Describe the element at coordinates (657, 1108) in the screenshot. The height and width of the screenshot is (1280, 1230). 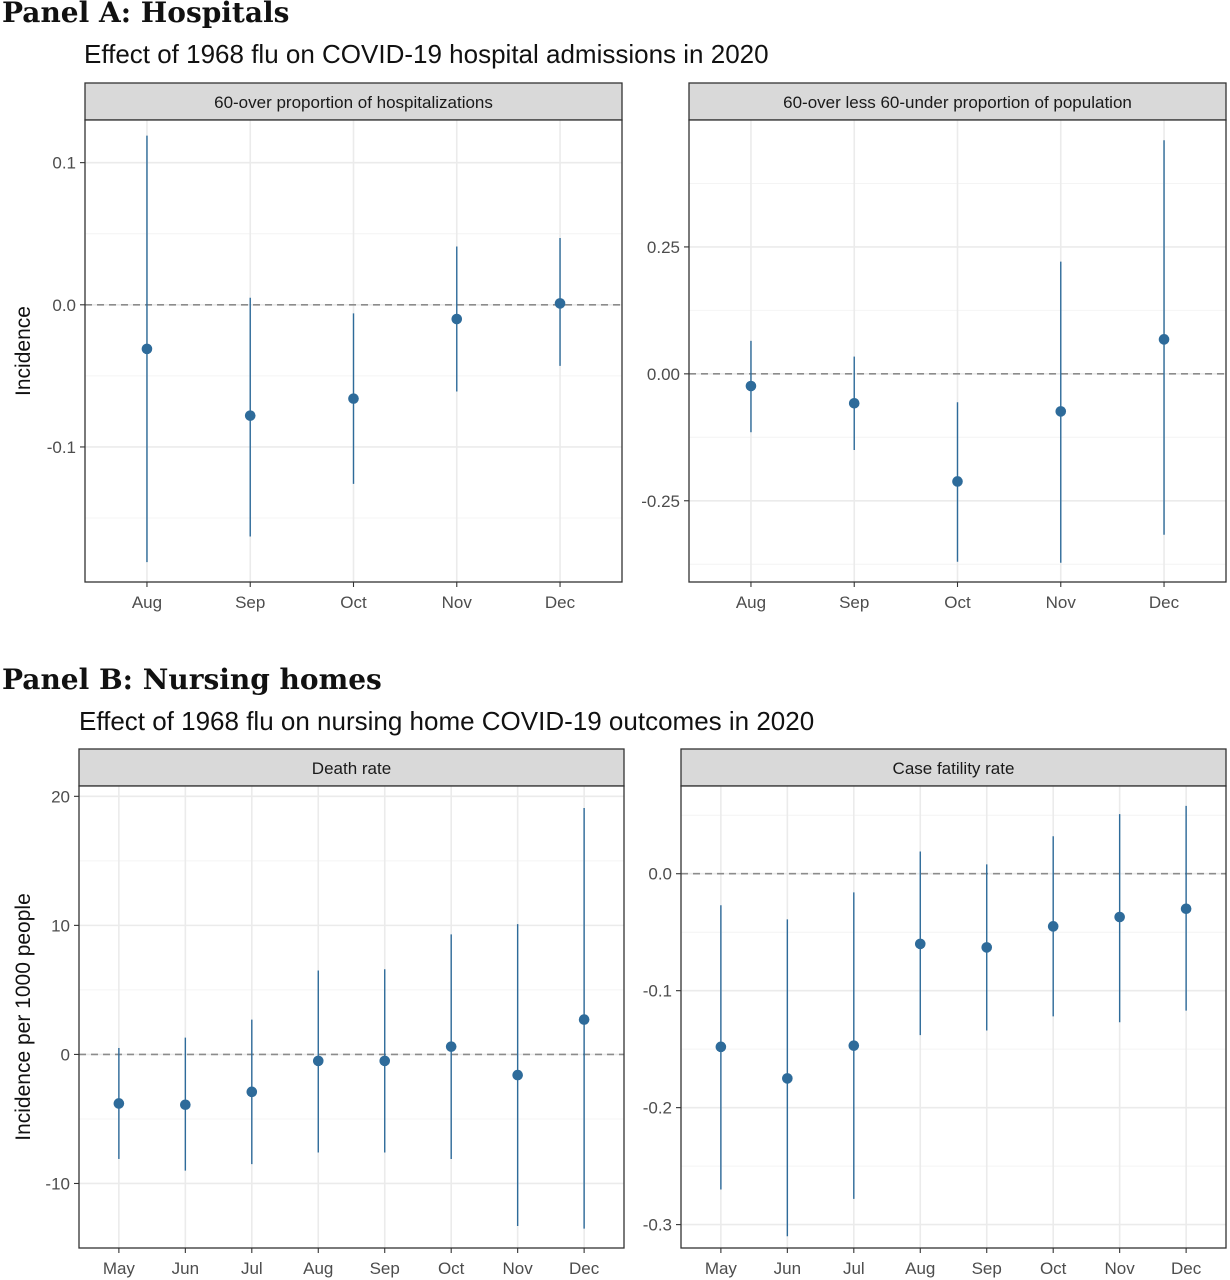
I see `y-tick-label: -0.2` at that location.